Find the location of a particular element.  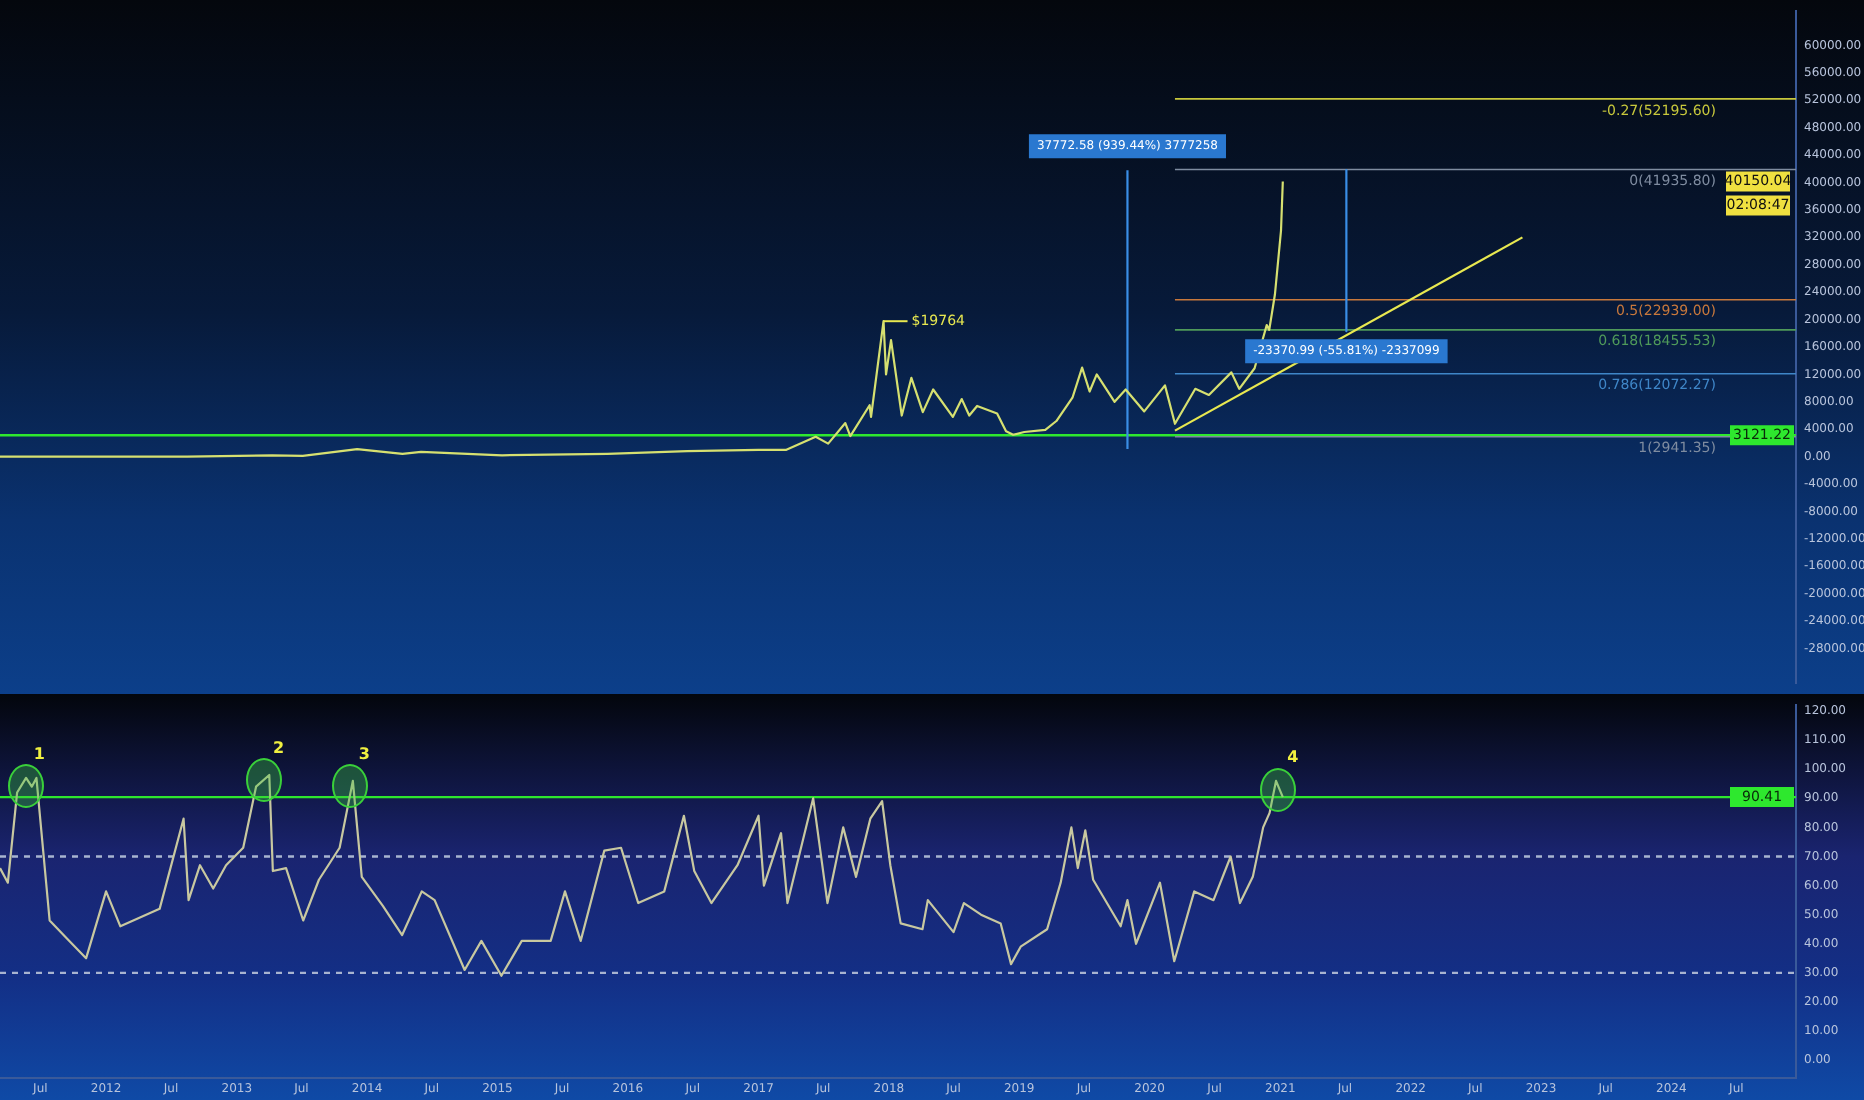

annotation: 1 is located at coordinates (39, 753).